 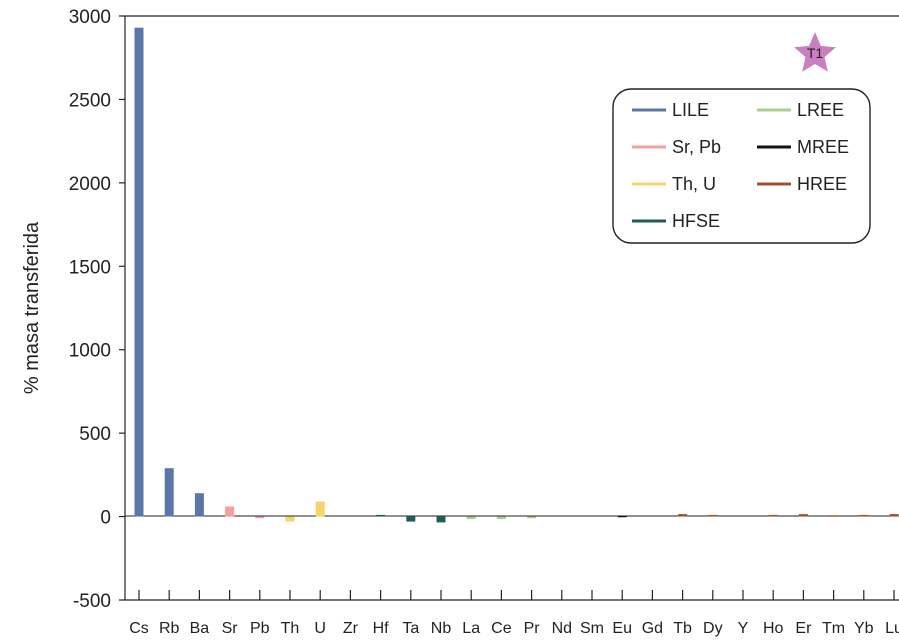 I want to click on bar-Sr, so click(x=230, y=511).